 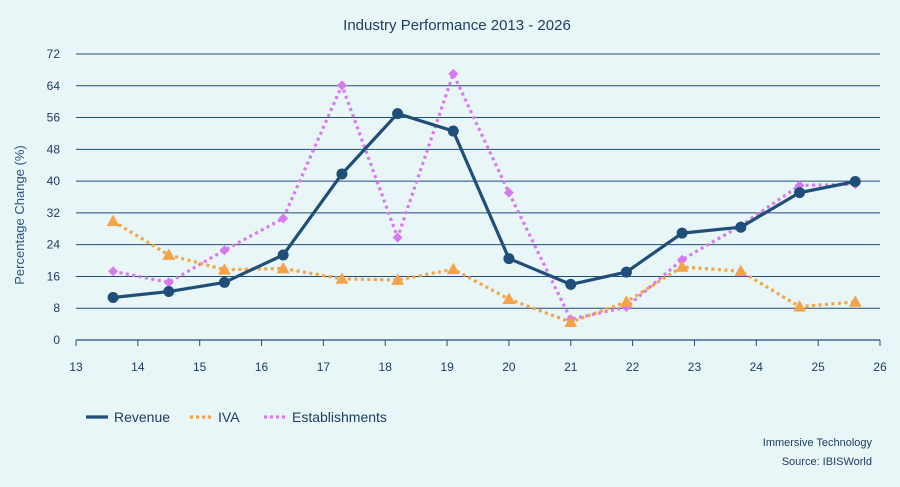 I want to click on y-tick-label: 40, so click(x=54, y=181).